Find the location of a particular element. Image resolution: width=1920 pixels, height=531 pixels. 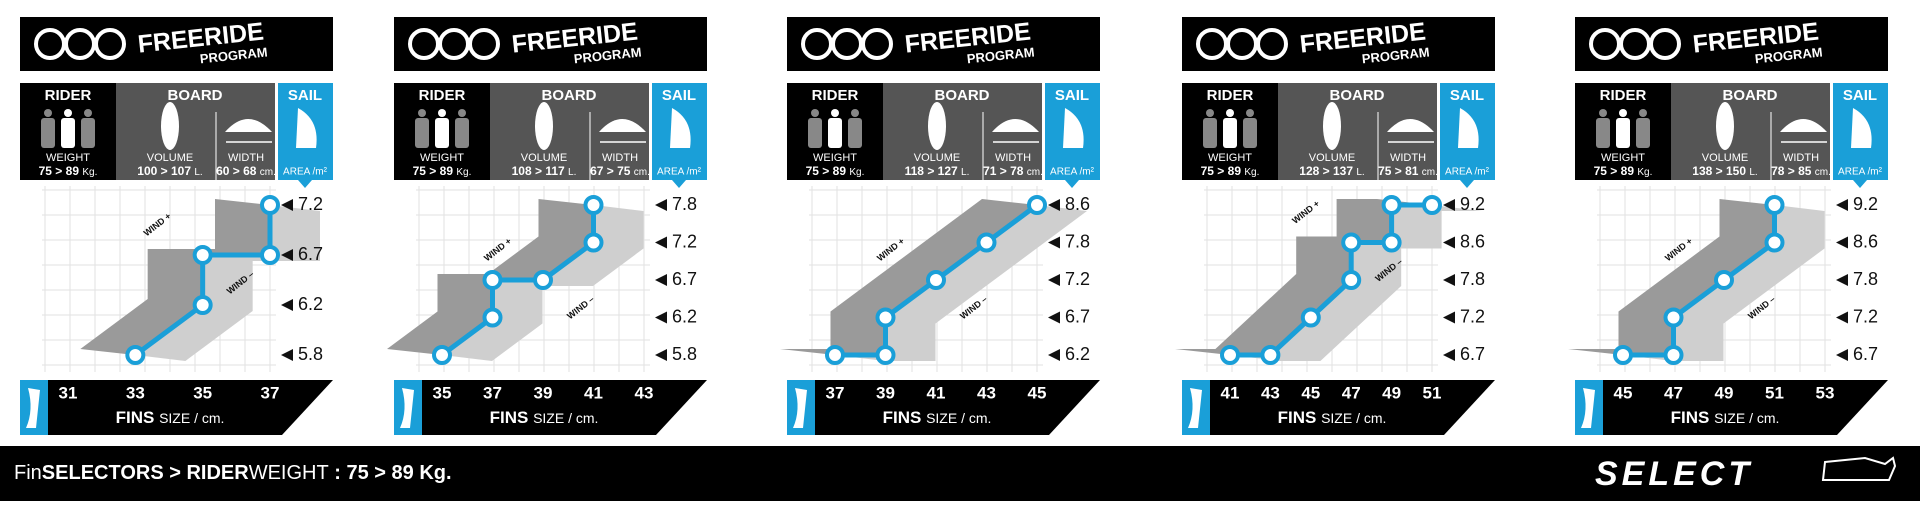

header-bar is located at coordinates (1731, 44).